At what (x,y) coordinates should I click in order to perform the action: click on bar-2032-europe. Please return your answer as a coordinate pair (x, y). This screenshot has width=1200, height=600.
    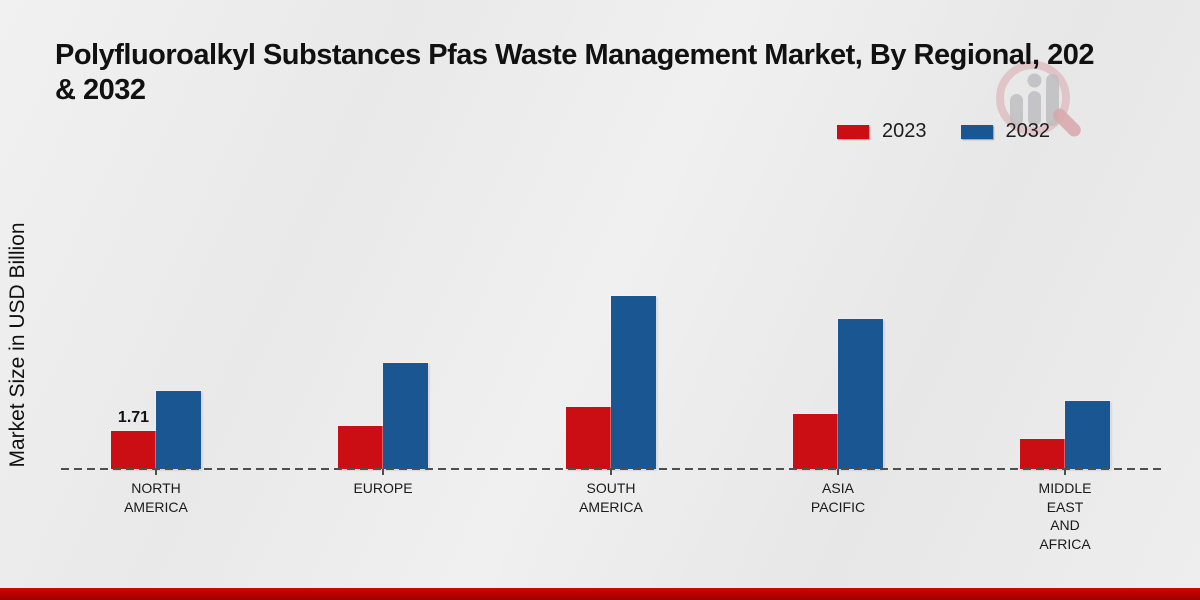
    Looking at the image, I should click on (405, 416).